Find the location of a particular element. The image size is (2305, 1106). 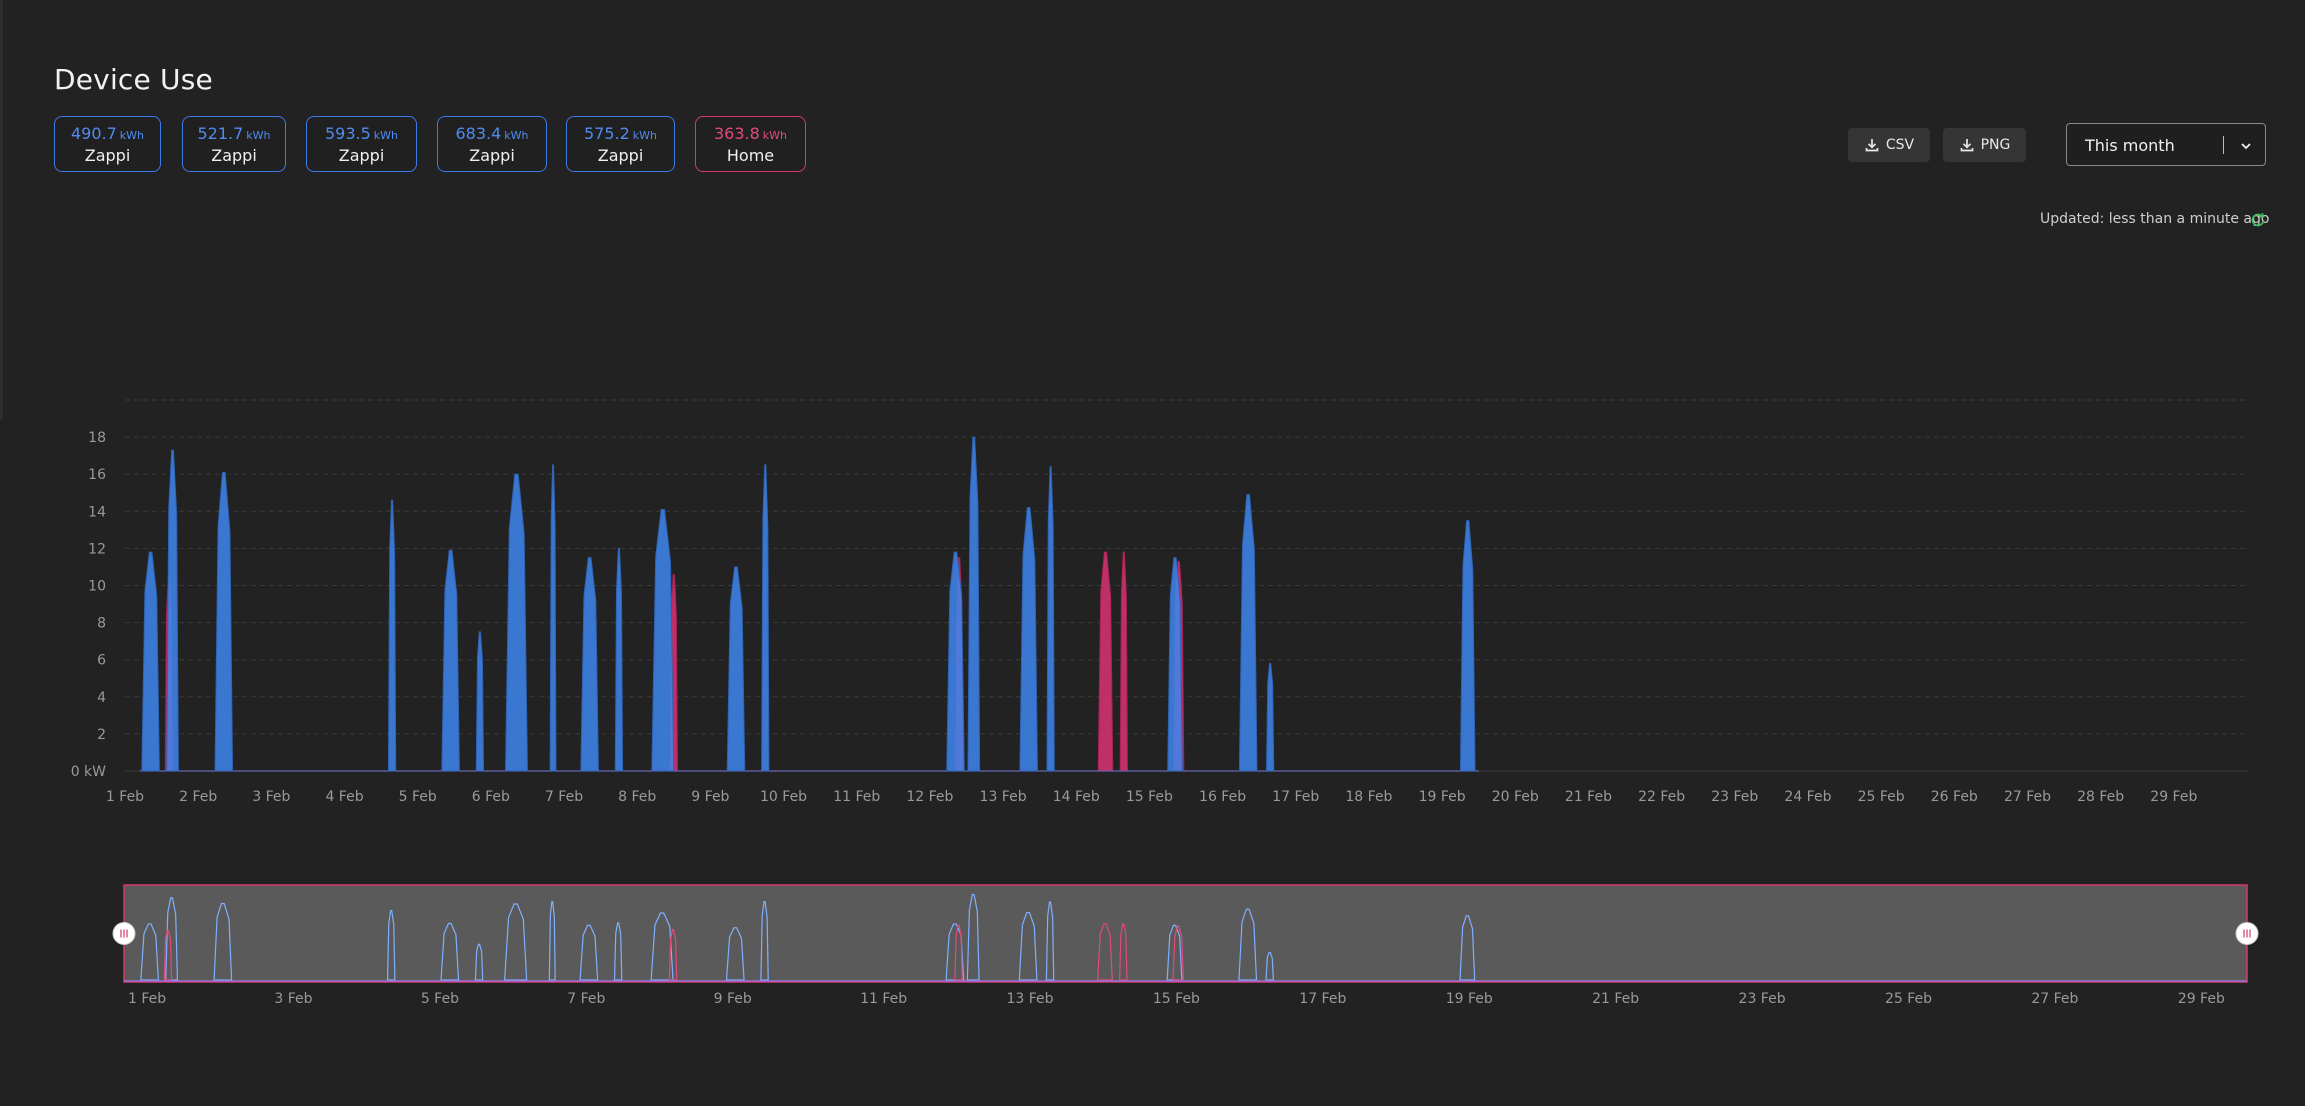

x-tick-label: 27 Feb is located at coordinates (2027, 797).